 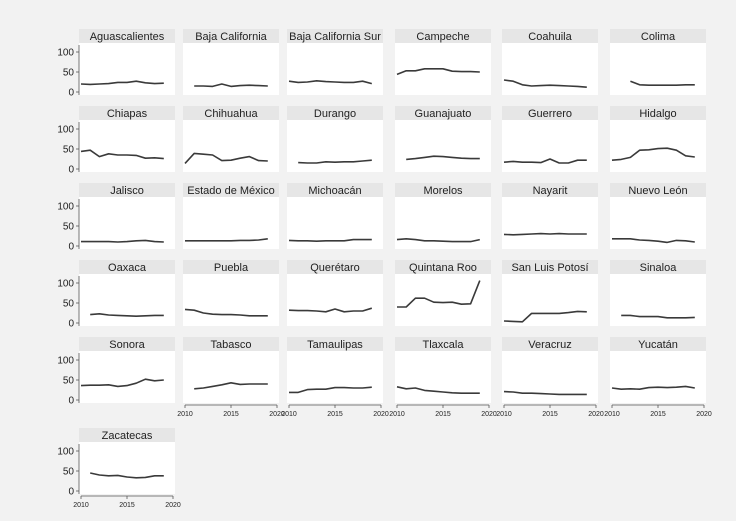 I want to click on panel-title: Sinaloa, so click(x=659, y=268).